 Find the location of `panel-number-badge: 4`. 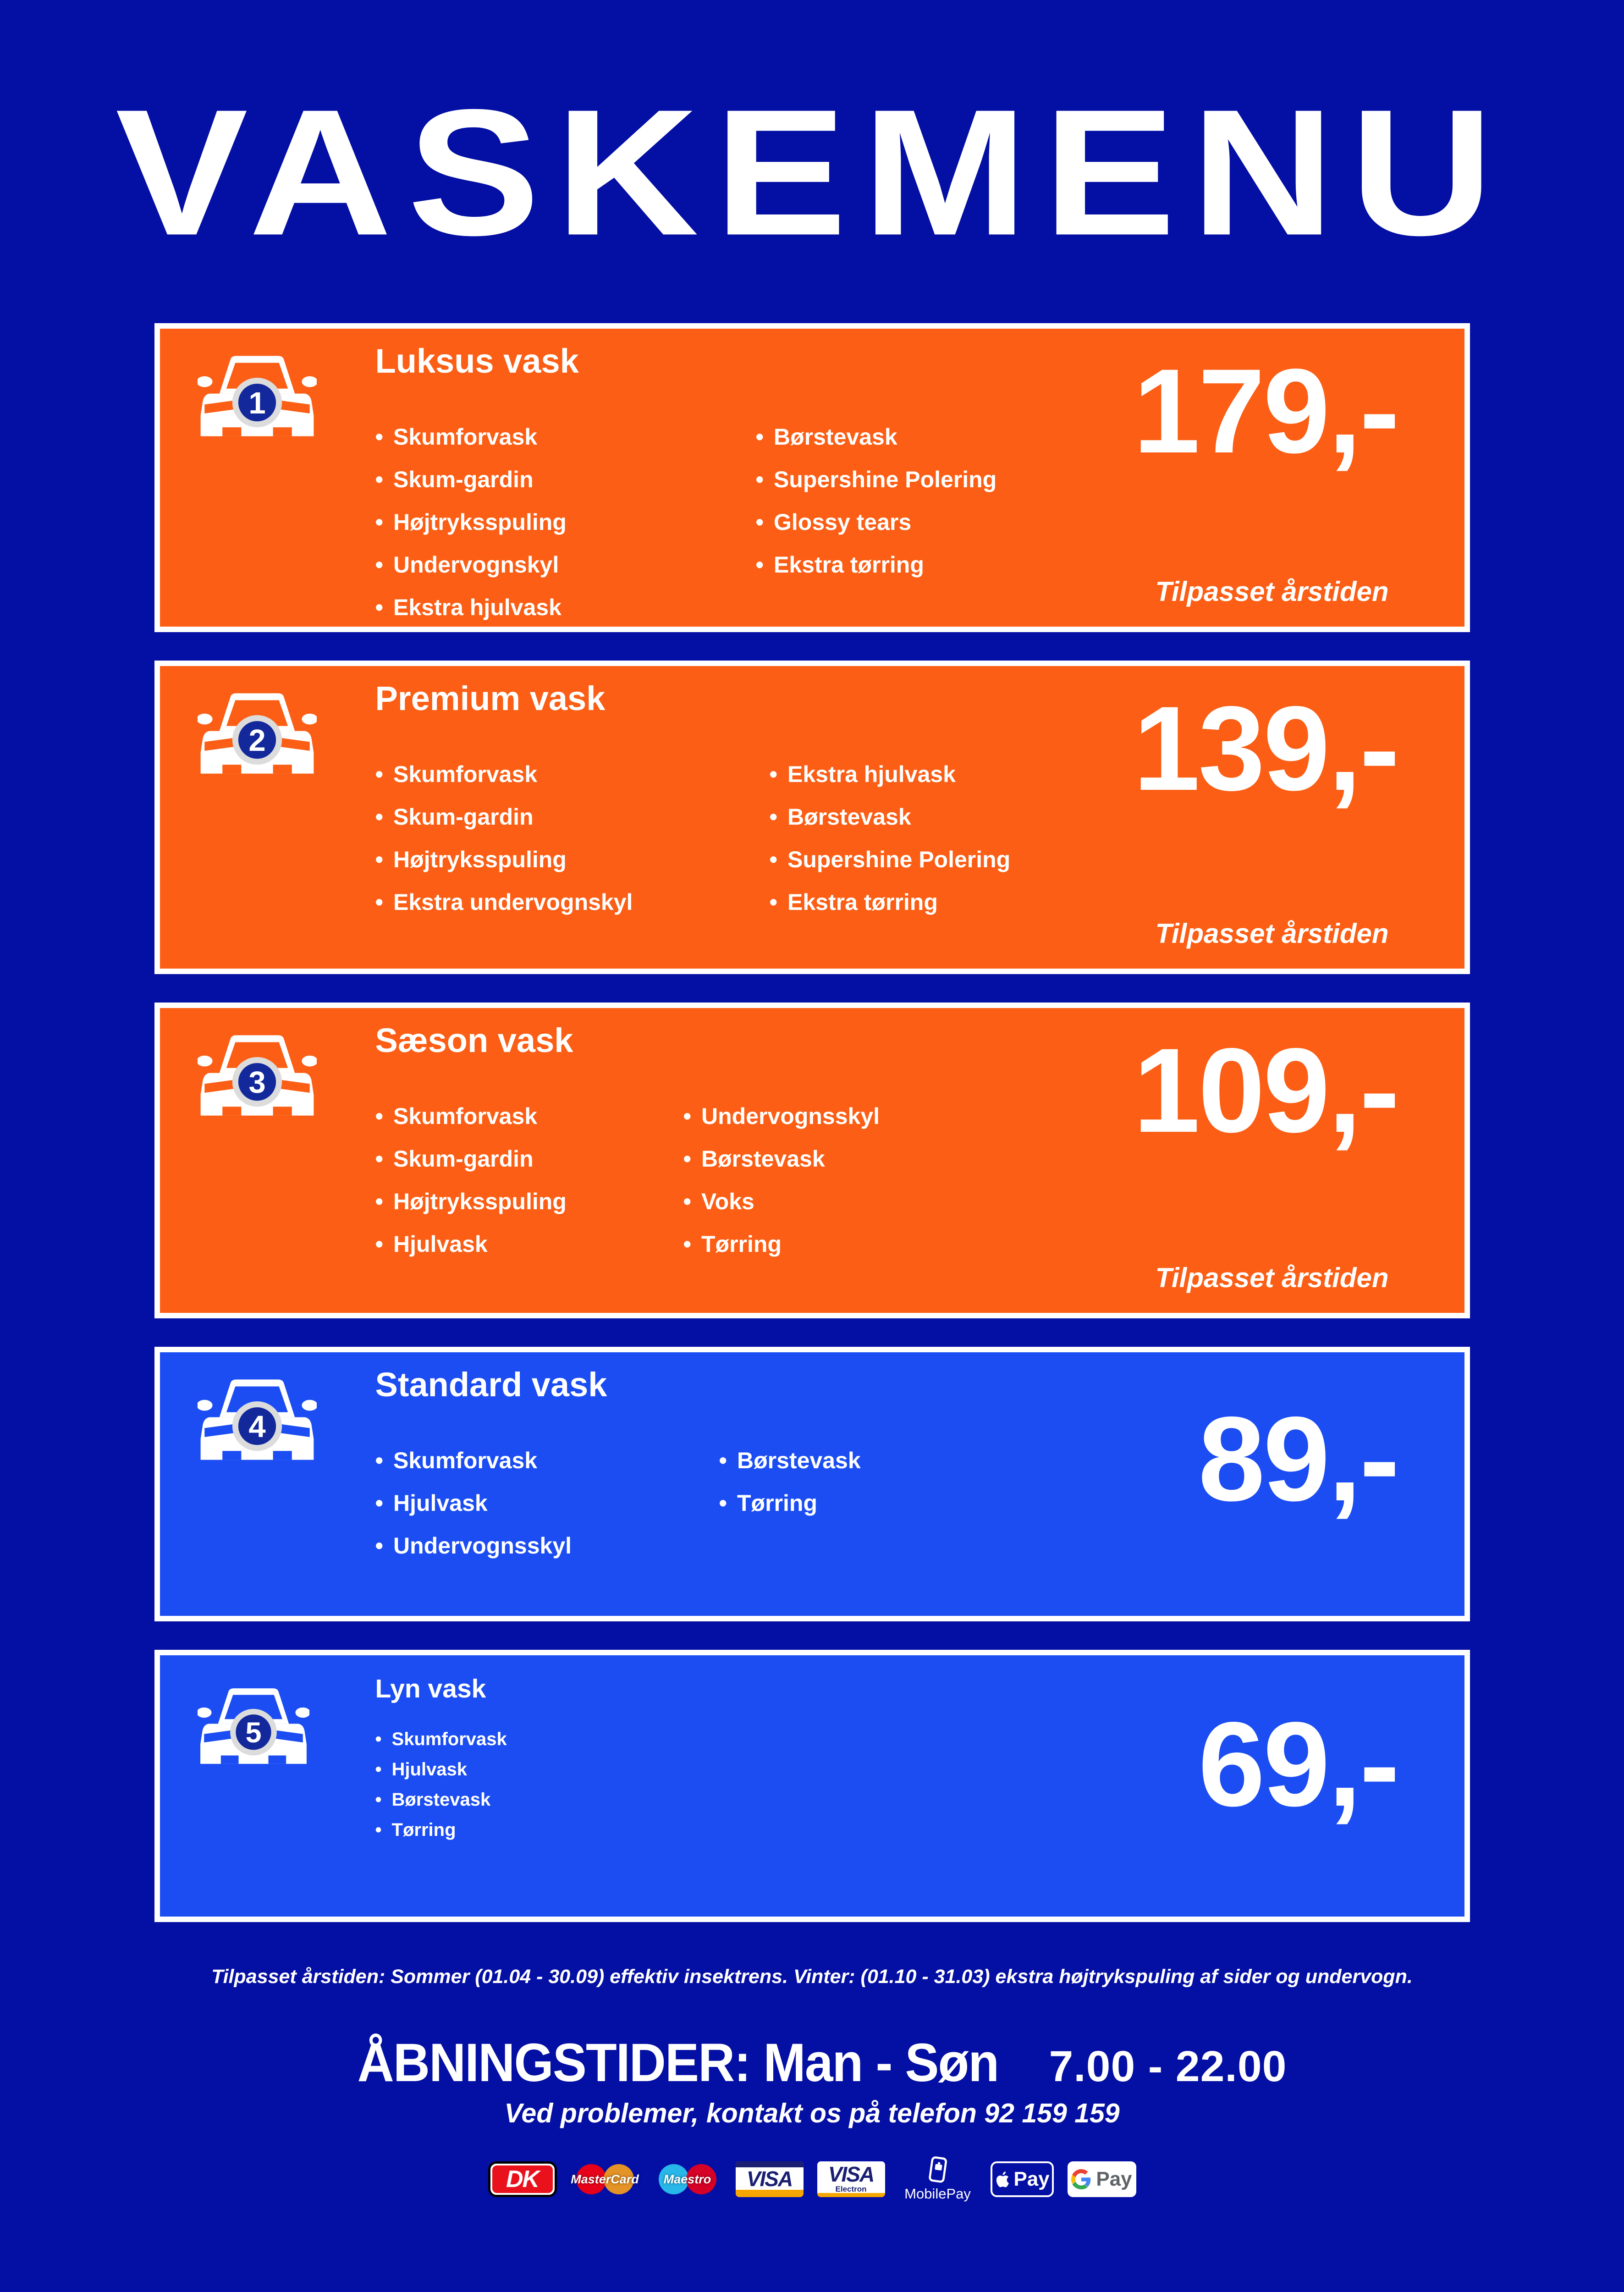

panel-number-badge: 4 is located at coordinates (256, 1427).